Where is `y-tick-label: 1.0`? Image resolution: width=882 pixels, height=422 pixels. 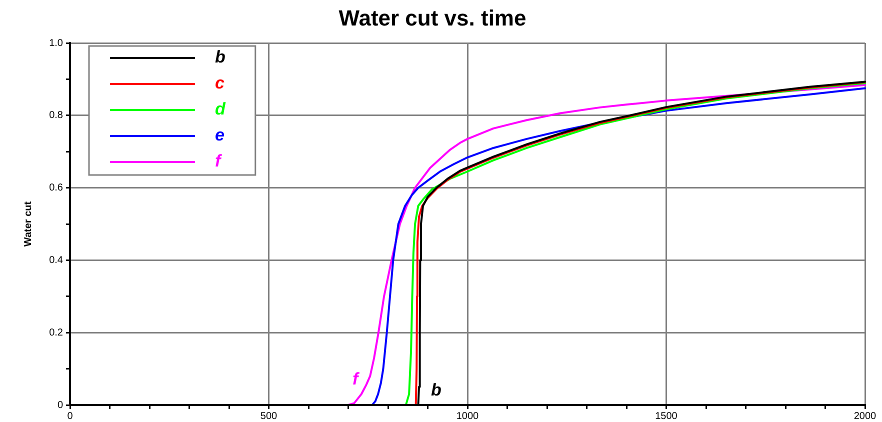 y-tick-label: 1.0 is located at coordinates (56, 43).